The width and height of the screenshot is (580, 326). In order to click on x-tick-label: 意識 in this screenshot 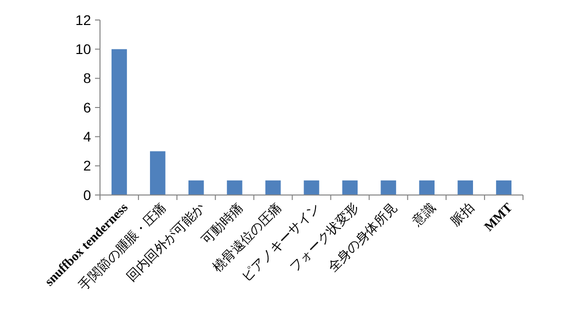, I will do `click(423, 215)`.